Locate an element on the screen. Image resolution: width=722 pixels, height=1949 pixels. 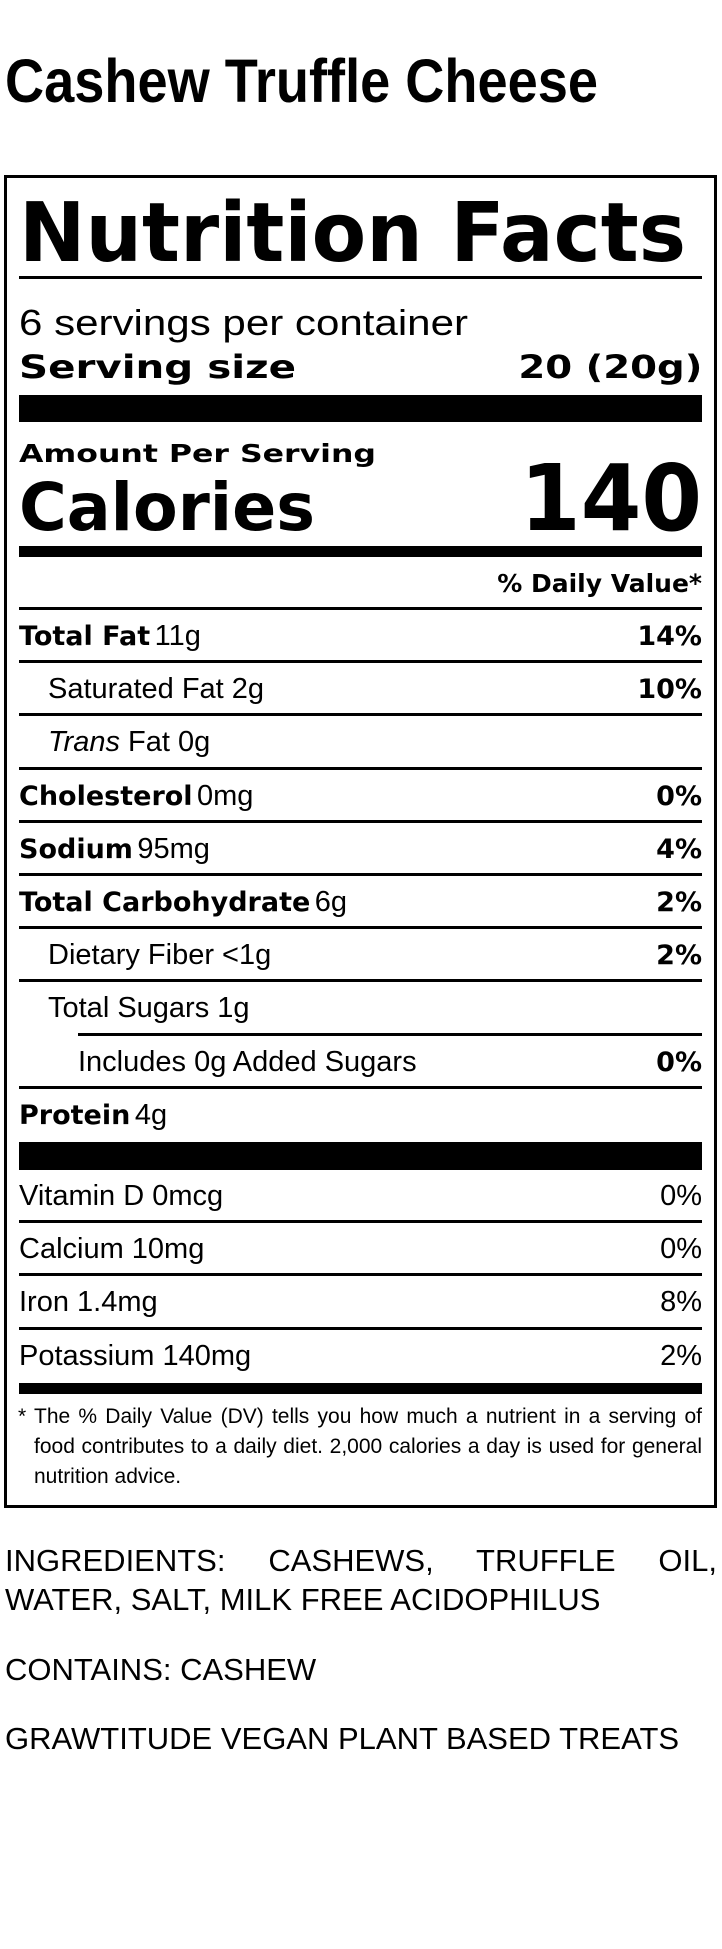
calories-label: Calories is located at coordinates (169, 508).